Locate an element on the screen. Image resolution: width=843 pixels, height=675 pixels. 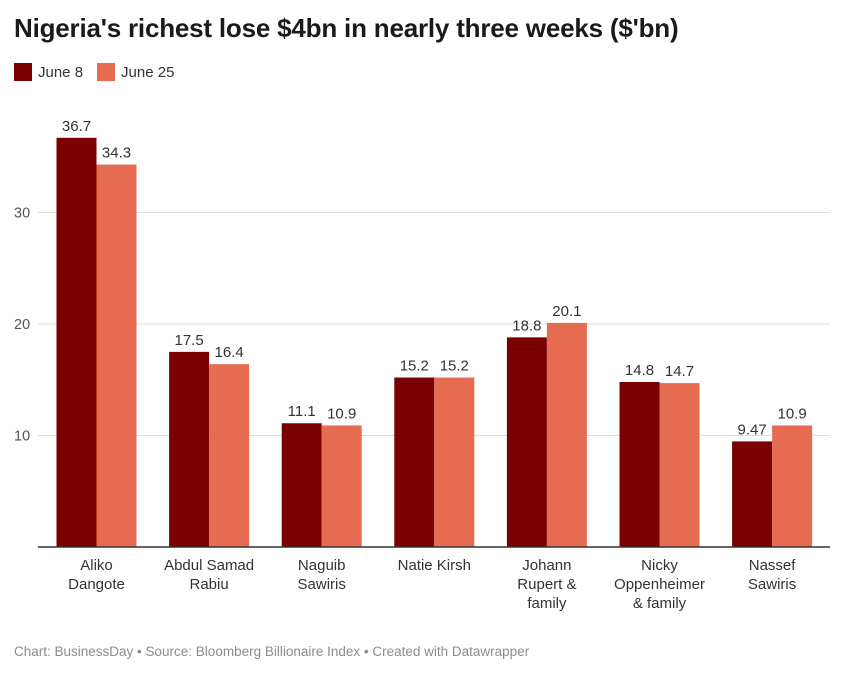
data-label: 34.3 is located at coordinates (116, 153).